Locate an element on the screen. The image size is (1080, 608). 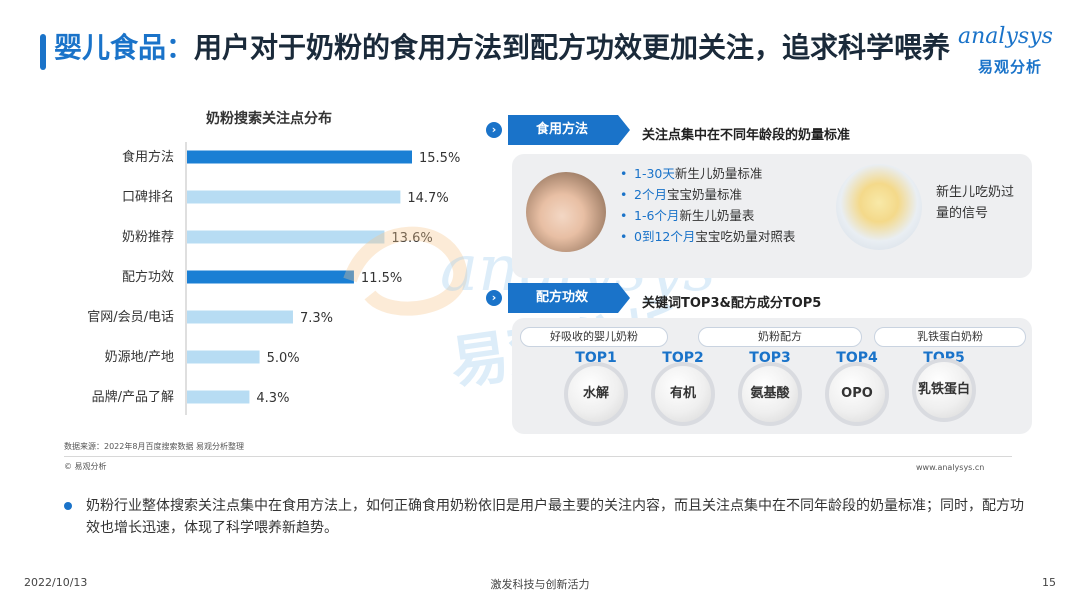
title-prefix: 婴儿食品： is located at coordinates (124, 47).